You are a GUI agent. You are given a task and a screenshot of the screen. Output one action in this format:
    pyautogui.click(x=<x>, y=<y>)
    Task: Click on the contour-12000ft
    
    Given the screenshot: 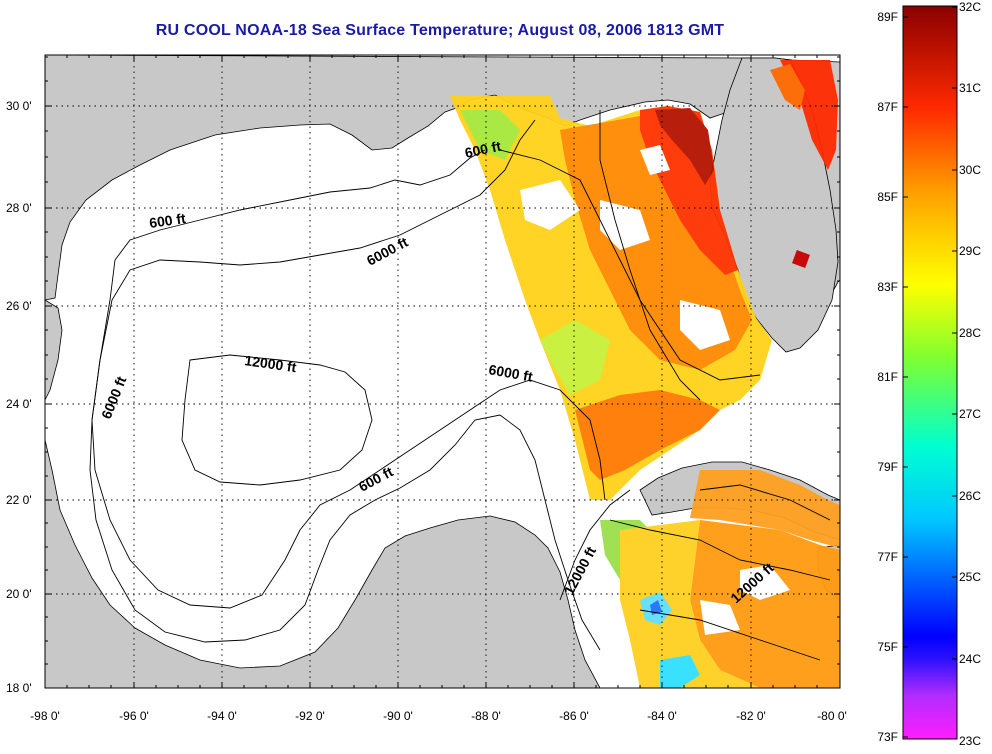 What is the action you would take?
    pyautogui.click(x=277, y=420)
    